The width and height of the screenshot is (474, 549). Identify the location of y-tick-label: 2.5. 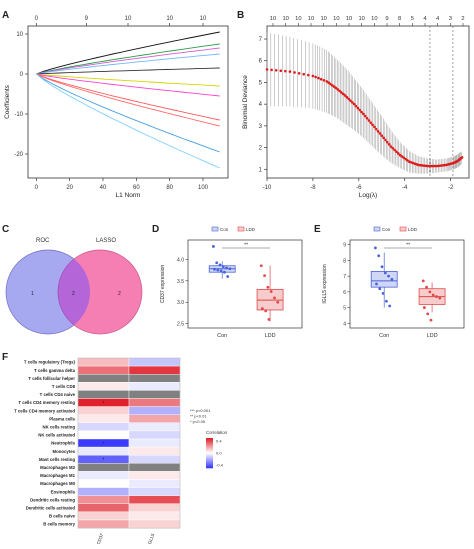
(180, 325).